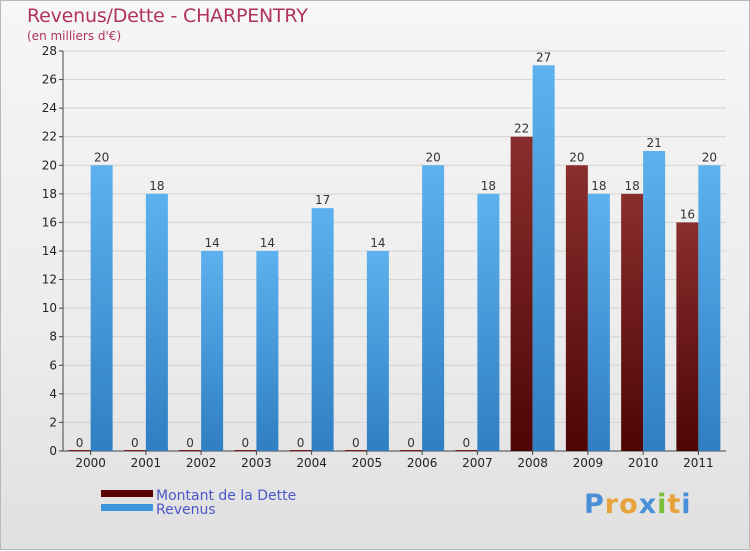  What do you see at coordinates (186, 510) in the screenshot?
I see `legend-label-revenus: Revenus` at bounding box center [186, 510].